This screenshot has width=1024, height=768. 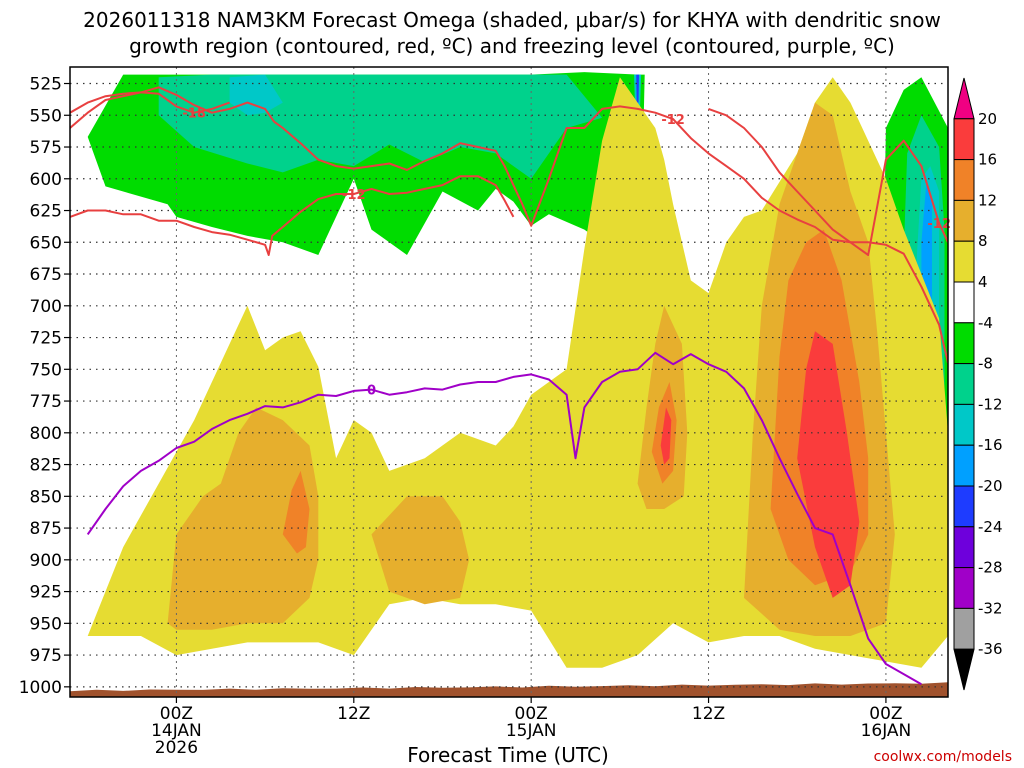 I want to click on colorbar-label--4: -4, so click(x=985, y=323).